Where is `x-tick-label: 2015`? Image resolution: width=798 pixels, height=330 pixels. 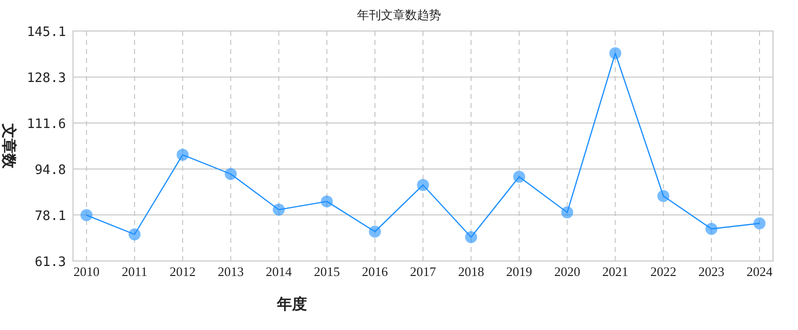 x-tick-label: 2015 is located at coordinates (327, 271).